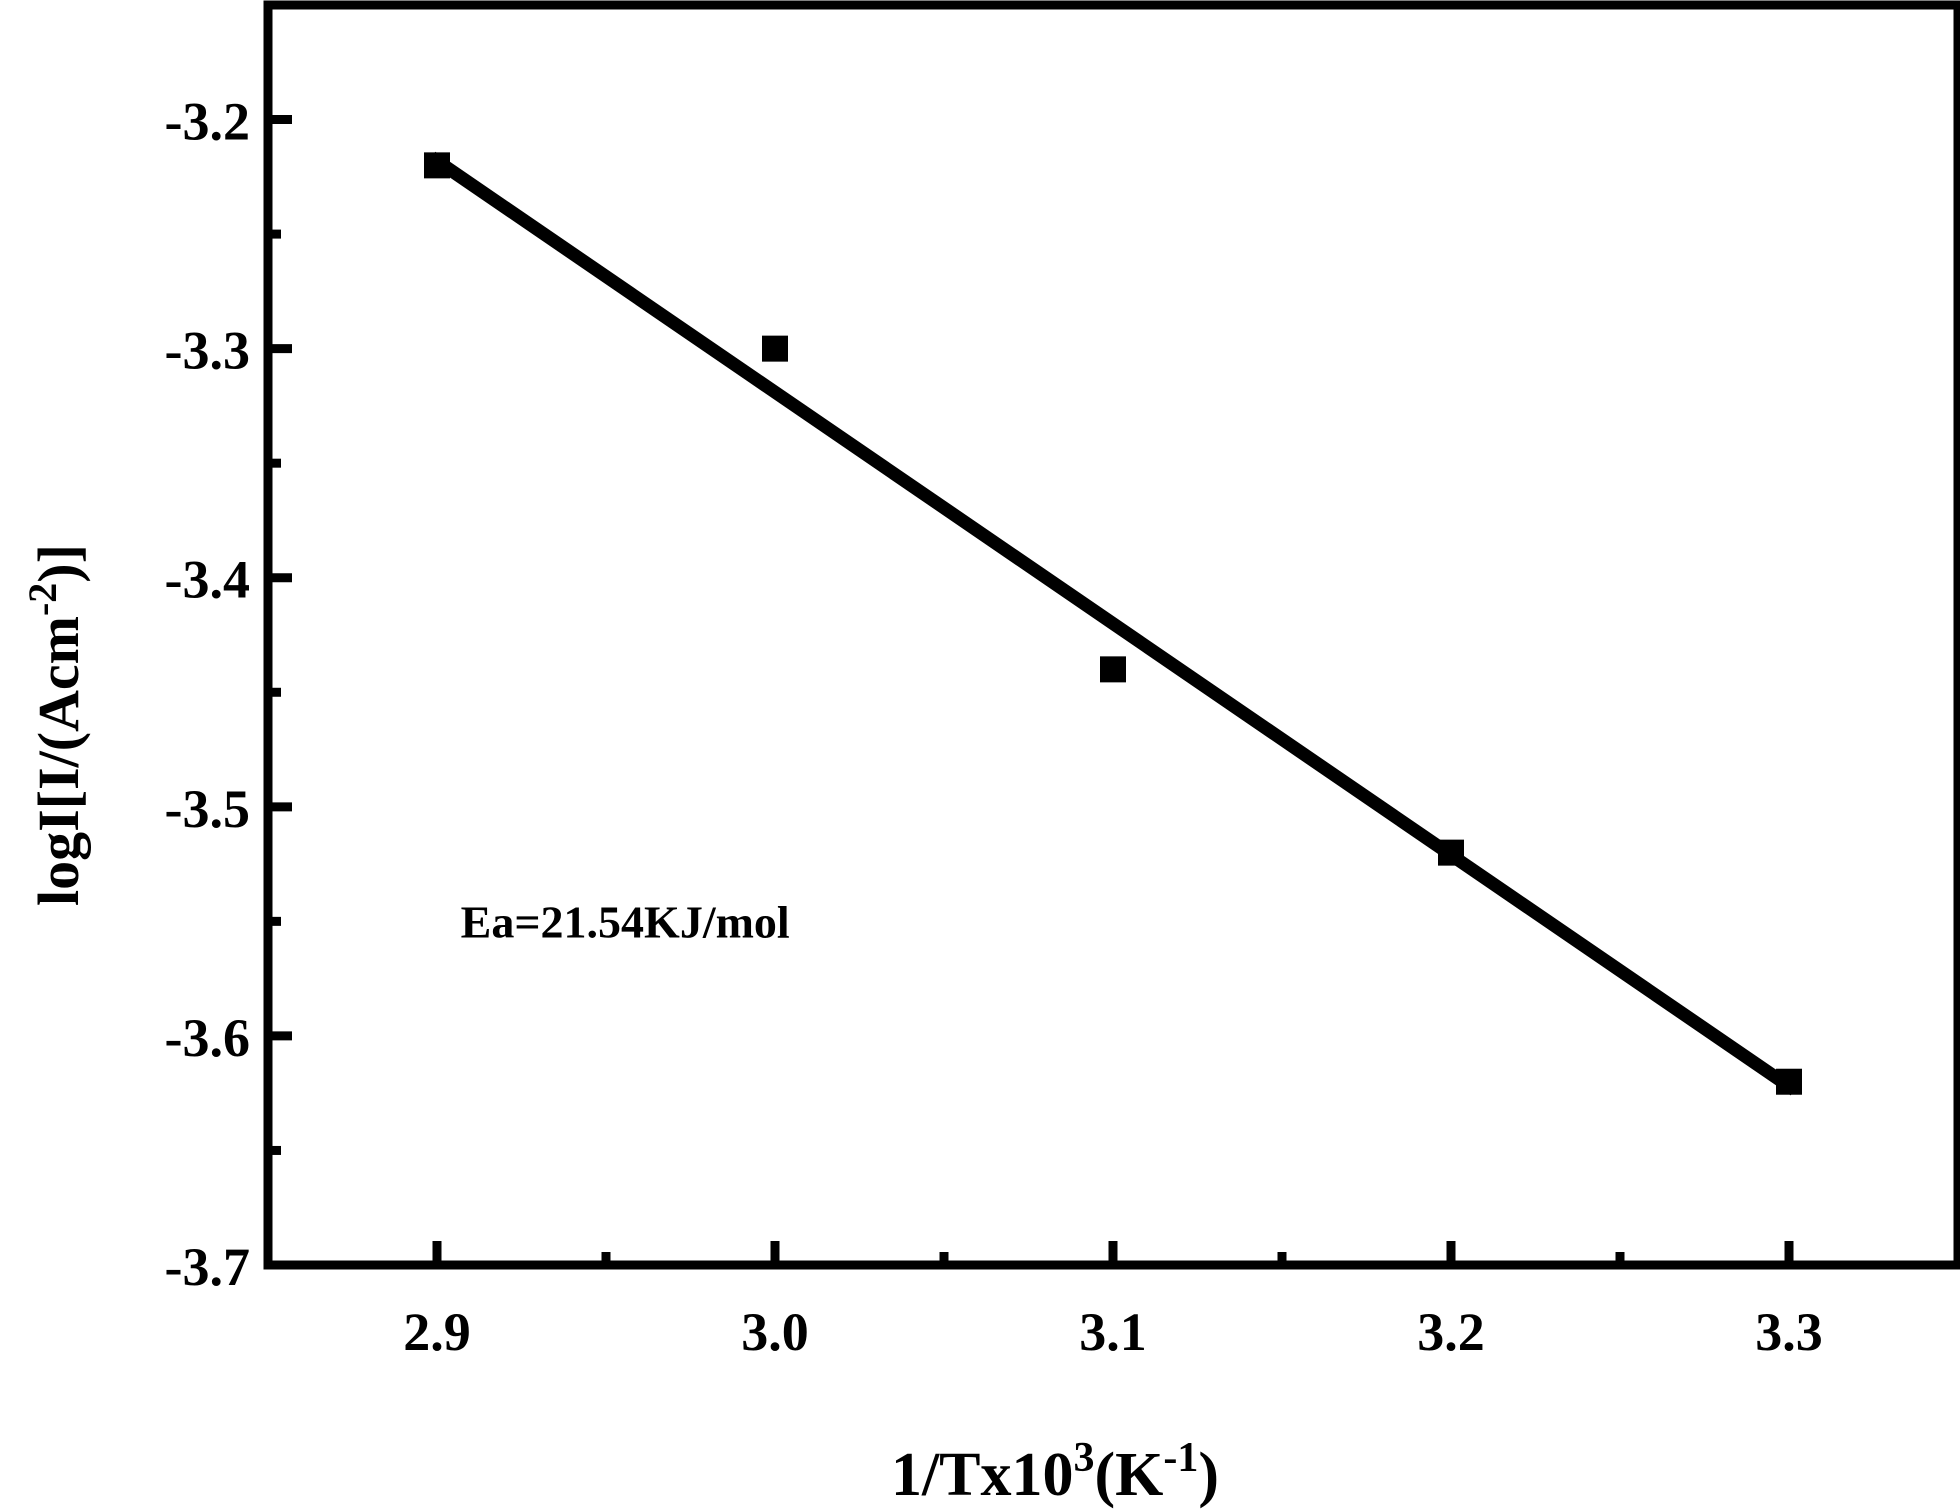  I want to click on y-tick-label: -3.4, so click(207, 580).